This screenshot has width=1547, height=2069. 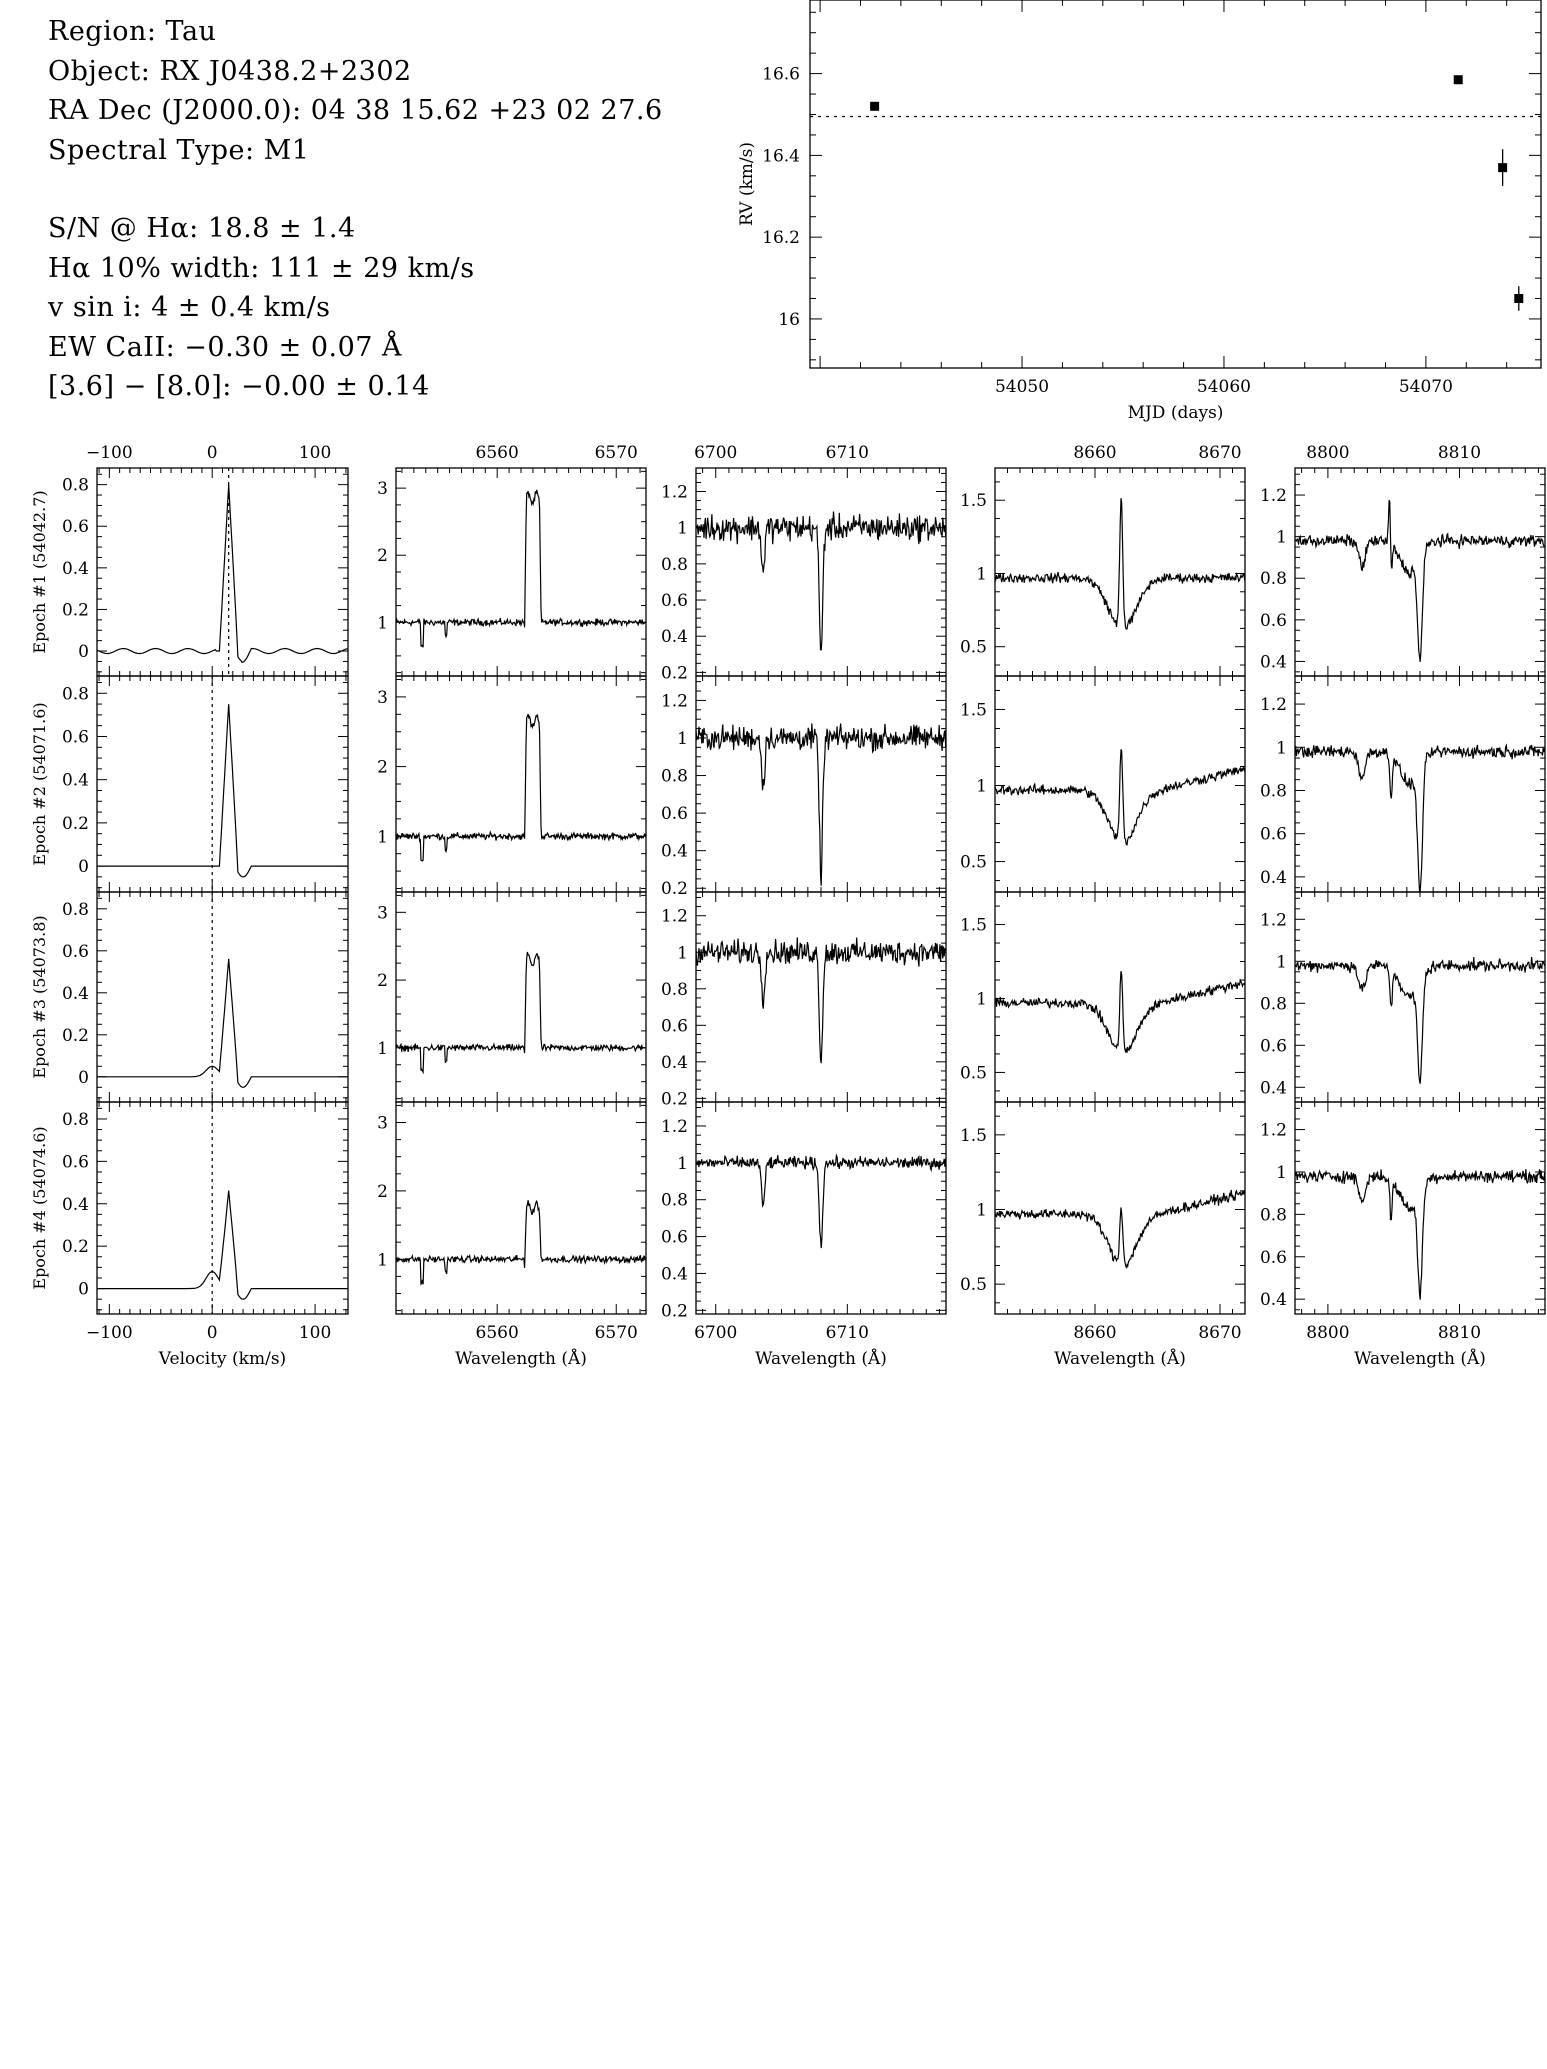 I want to click on y-tick-label: 0.5, so click(x=973, y=1285).